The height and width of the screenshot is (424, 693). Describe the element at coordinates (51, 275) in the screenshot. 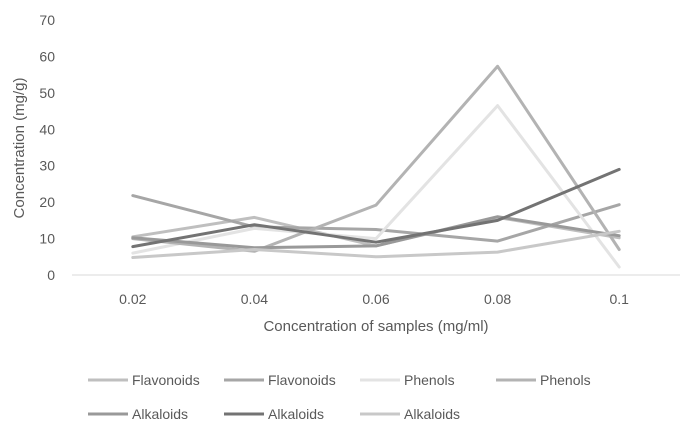

I see `y-tick-label: 0` at that location.